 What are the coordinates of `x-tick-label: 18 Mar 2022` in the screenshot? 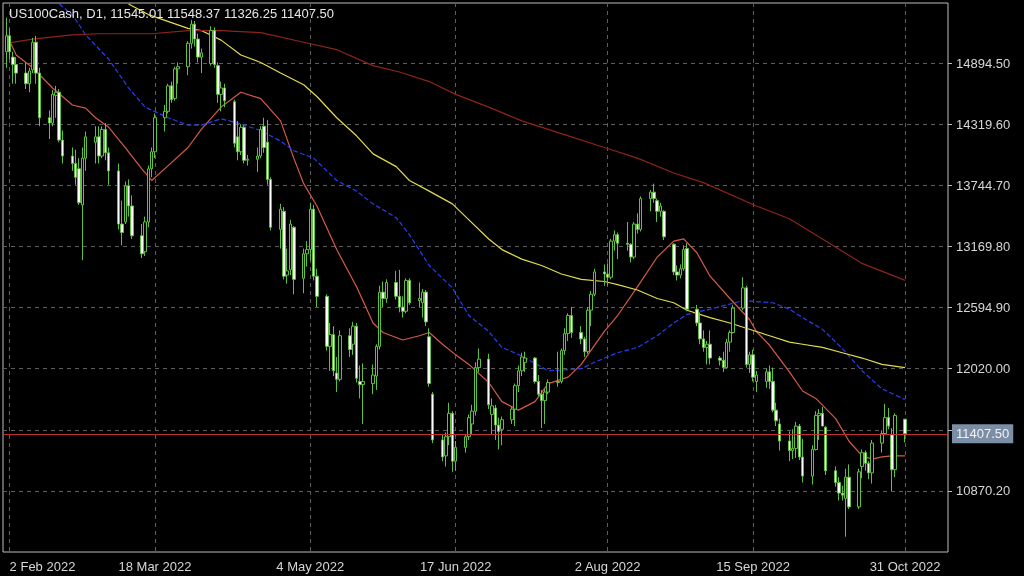 It's located at (155, 566).